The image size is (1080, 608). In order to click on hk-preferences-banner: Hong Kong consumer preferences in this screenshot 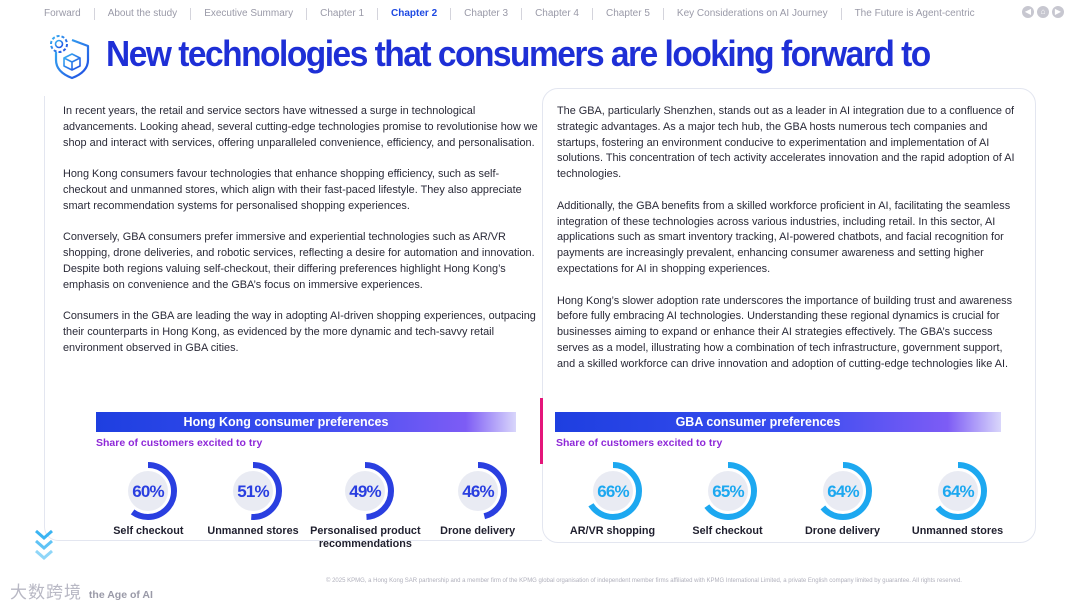, I will do `click(306, 422)`.